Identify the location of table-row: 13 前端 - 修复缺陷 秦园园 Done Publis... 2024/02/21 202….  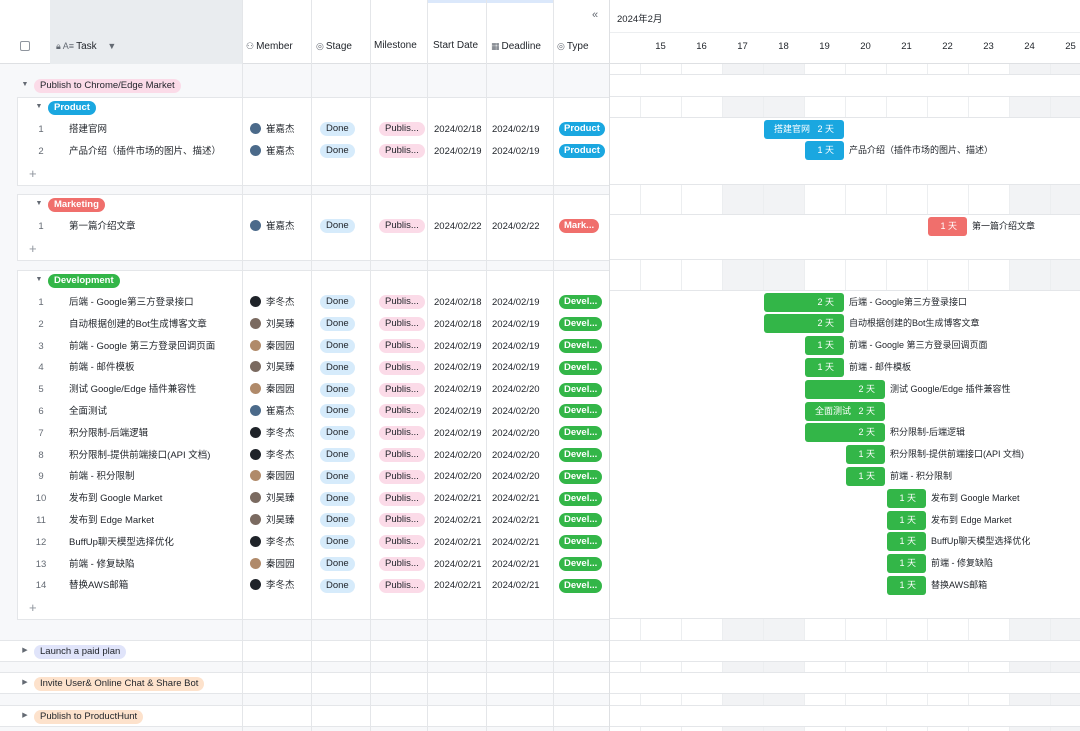
(313, 565).